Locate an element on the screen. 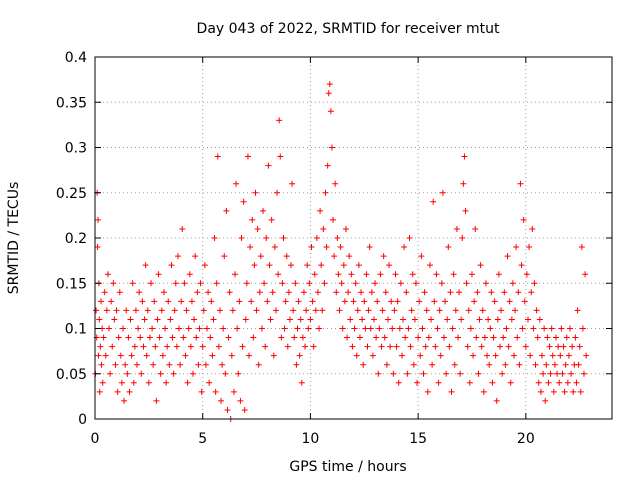 The image size is (640, 480). x-tick-label: 20 is located at coordinates (526, 439).